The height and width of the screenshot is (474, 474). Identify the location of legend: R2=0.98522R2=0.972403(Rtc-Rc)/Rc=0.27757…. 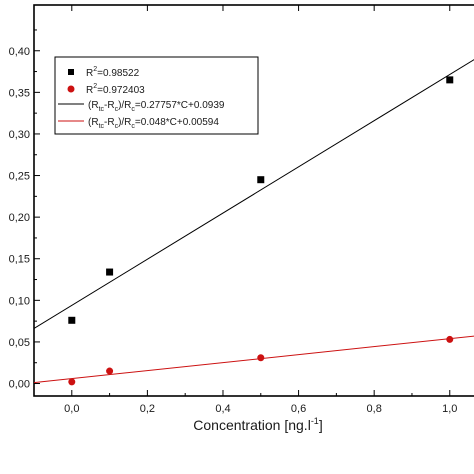
(156, 95).